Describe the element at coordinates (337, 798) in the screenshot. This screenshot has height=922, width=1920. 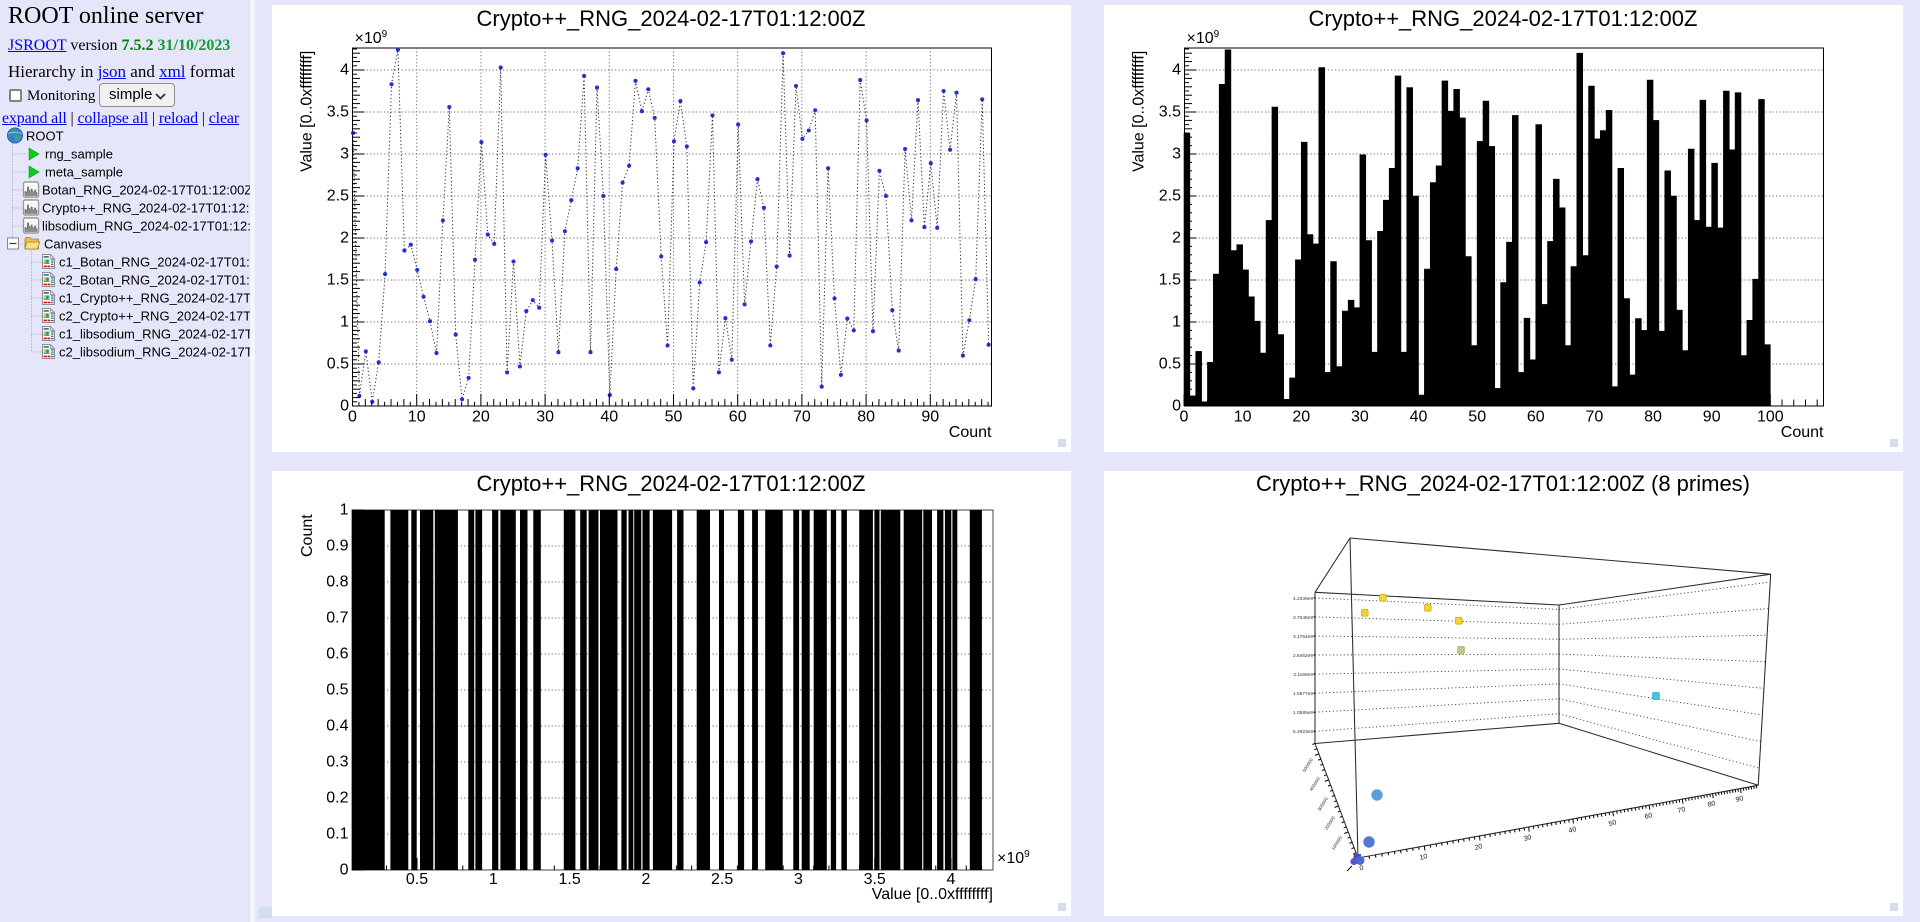
I see `svg-text: 0.2` at that location.